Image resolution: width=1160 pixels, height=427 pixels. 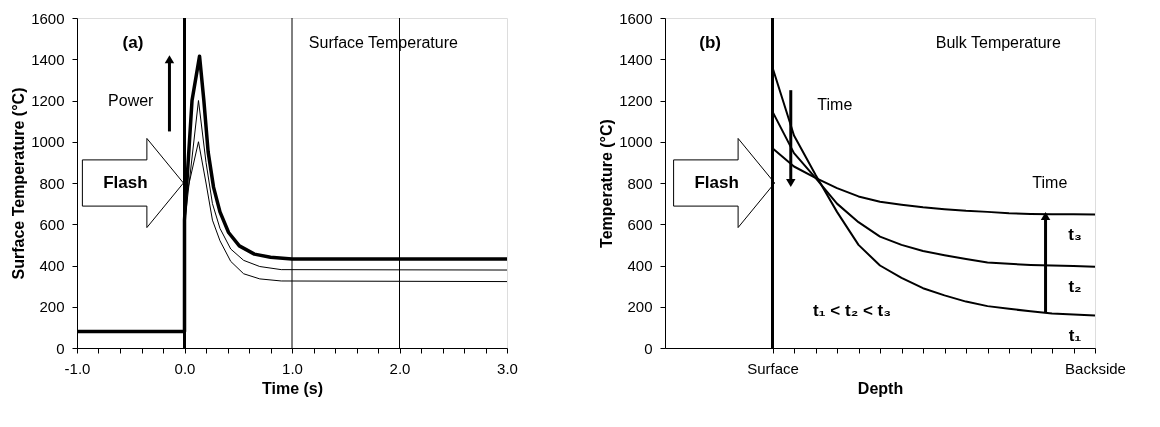 What do you see at coordinates (710, 42) in the screenshot?
I see `text: (b)` at bounding box center [710, 42].